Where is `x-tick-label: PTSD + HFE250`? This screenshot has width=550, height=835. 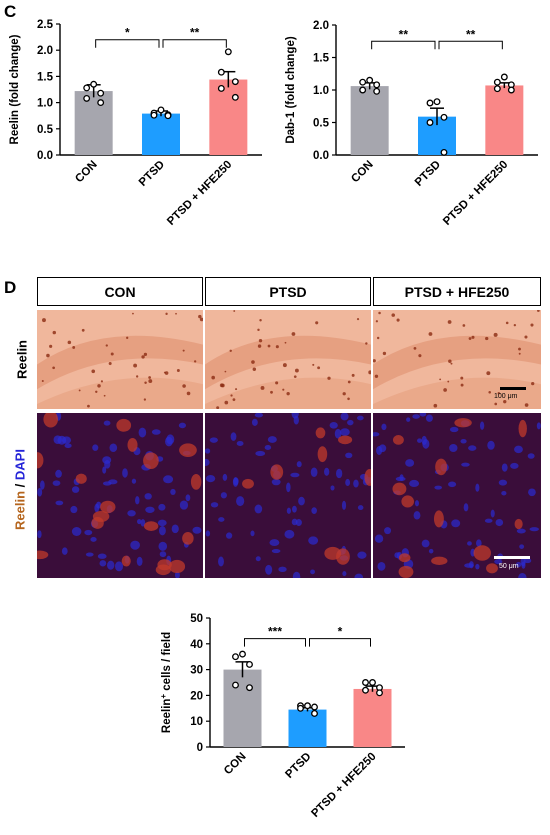
x-tick-label: PTSD + HFE250 is located at coordinates (199, 193).